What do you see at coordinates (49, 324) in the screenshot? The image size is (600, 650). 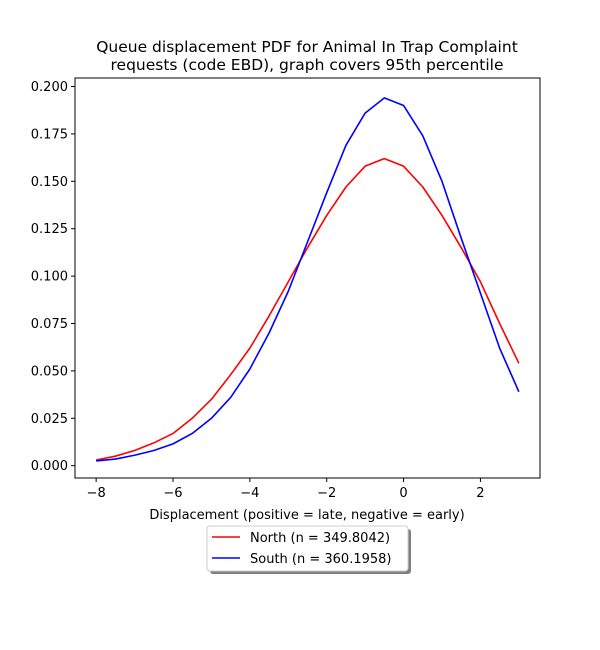 I see `y-tick-label: 0.075` at bounding box center [49, 324].